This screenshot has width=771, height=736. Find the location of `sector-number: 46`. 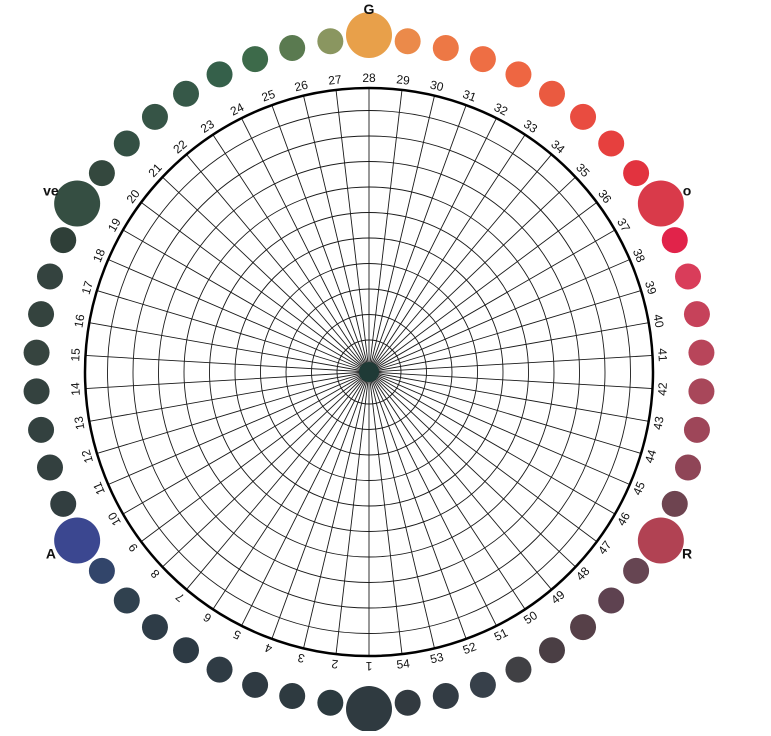

sector-number: 46 is located at coordinates (623, 518).